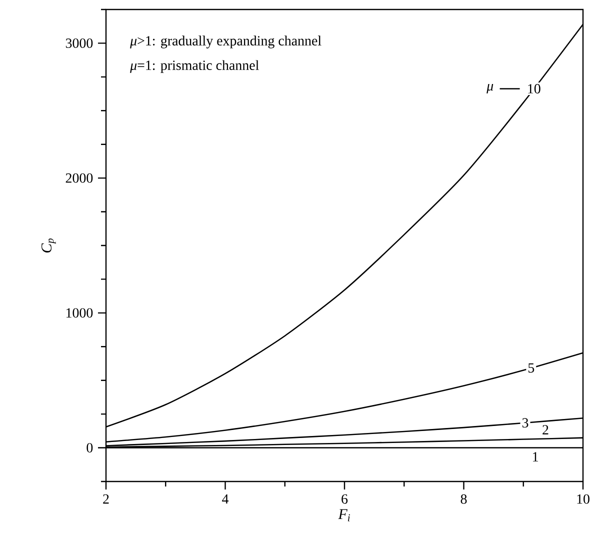 This screenshot has height=554, width=602. Describe the element at coordinates (106, 499) in the screenshot. I see `x-tick-label: 2` at that location.